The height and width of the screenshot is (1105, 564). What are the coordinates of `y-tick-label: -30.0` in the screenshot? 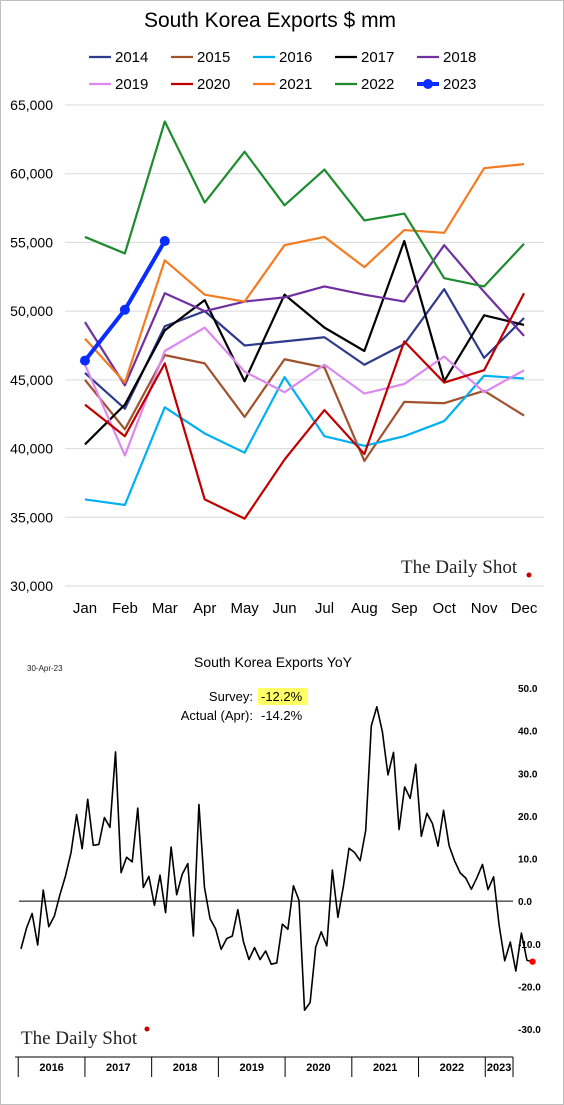 It's located at (529, 1030).